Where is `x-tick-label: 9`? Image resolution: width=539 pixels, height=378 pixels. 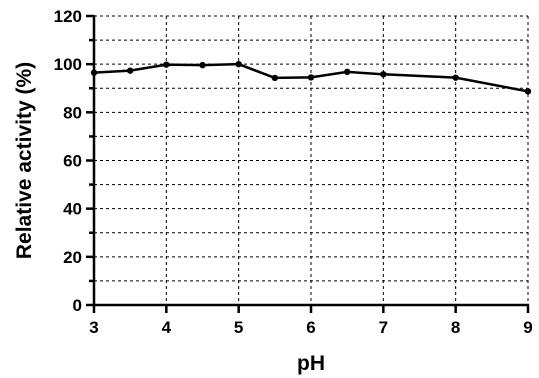 x-tick-label: 9 is located at coordinates (527, 327).